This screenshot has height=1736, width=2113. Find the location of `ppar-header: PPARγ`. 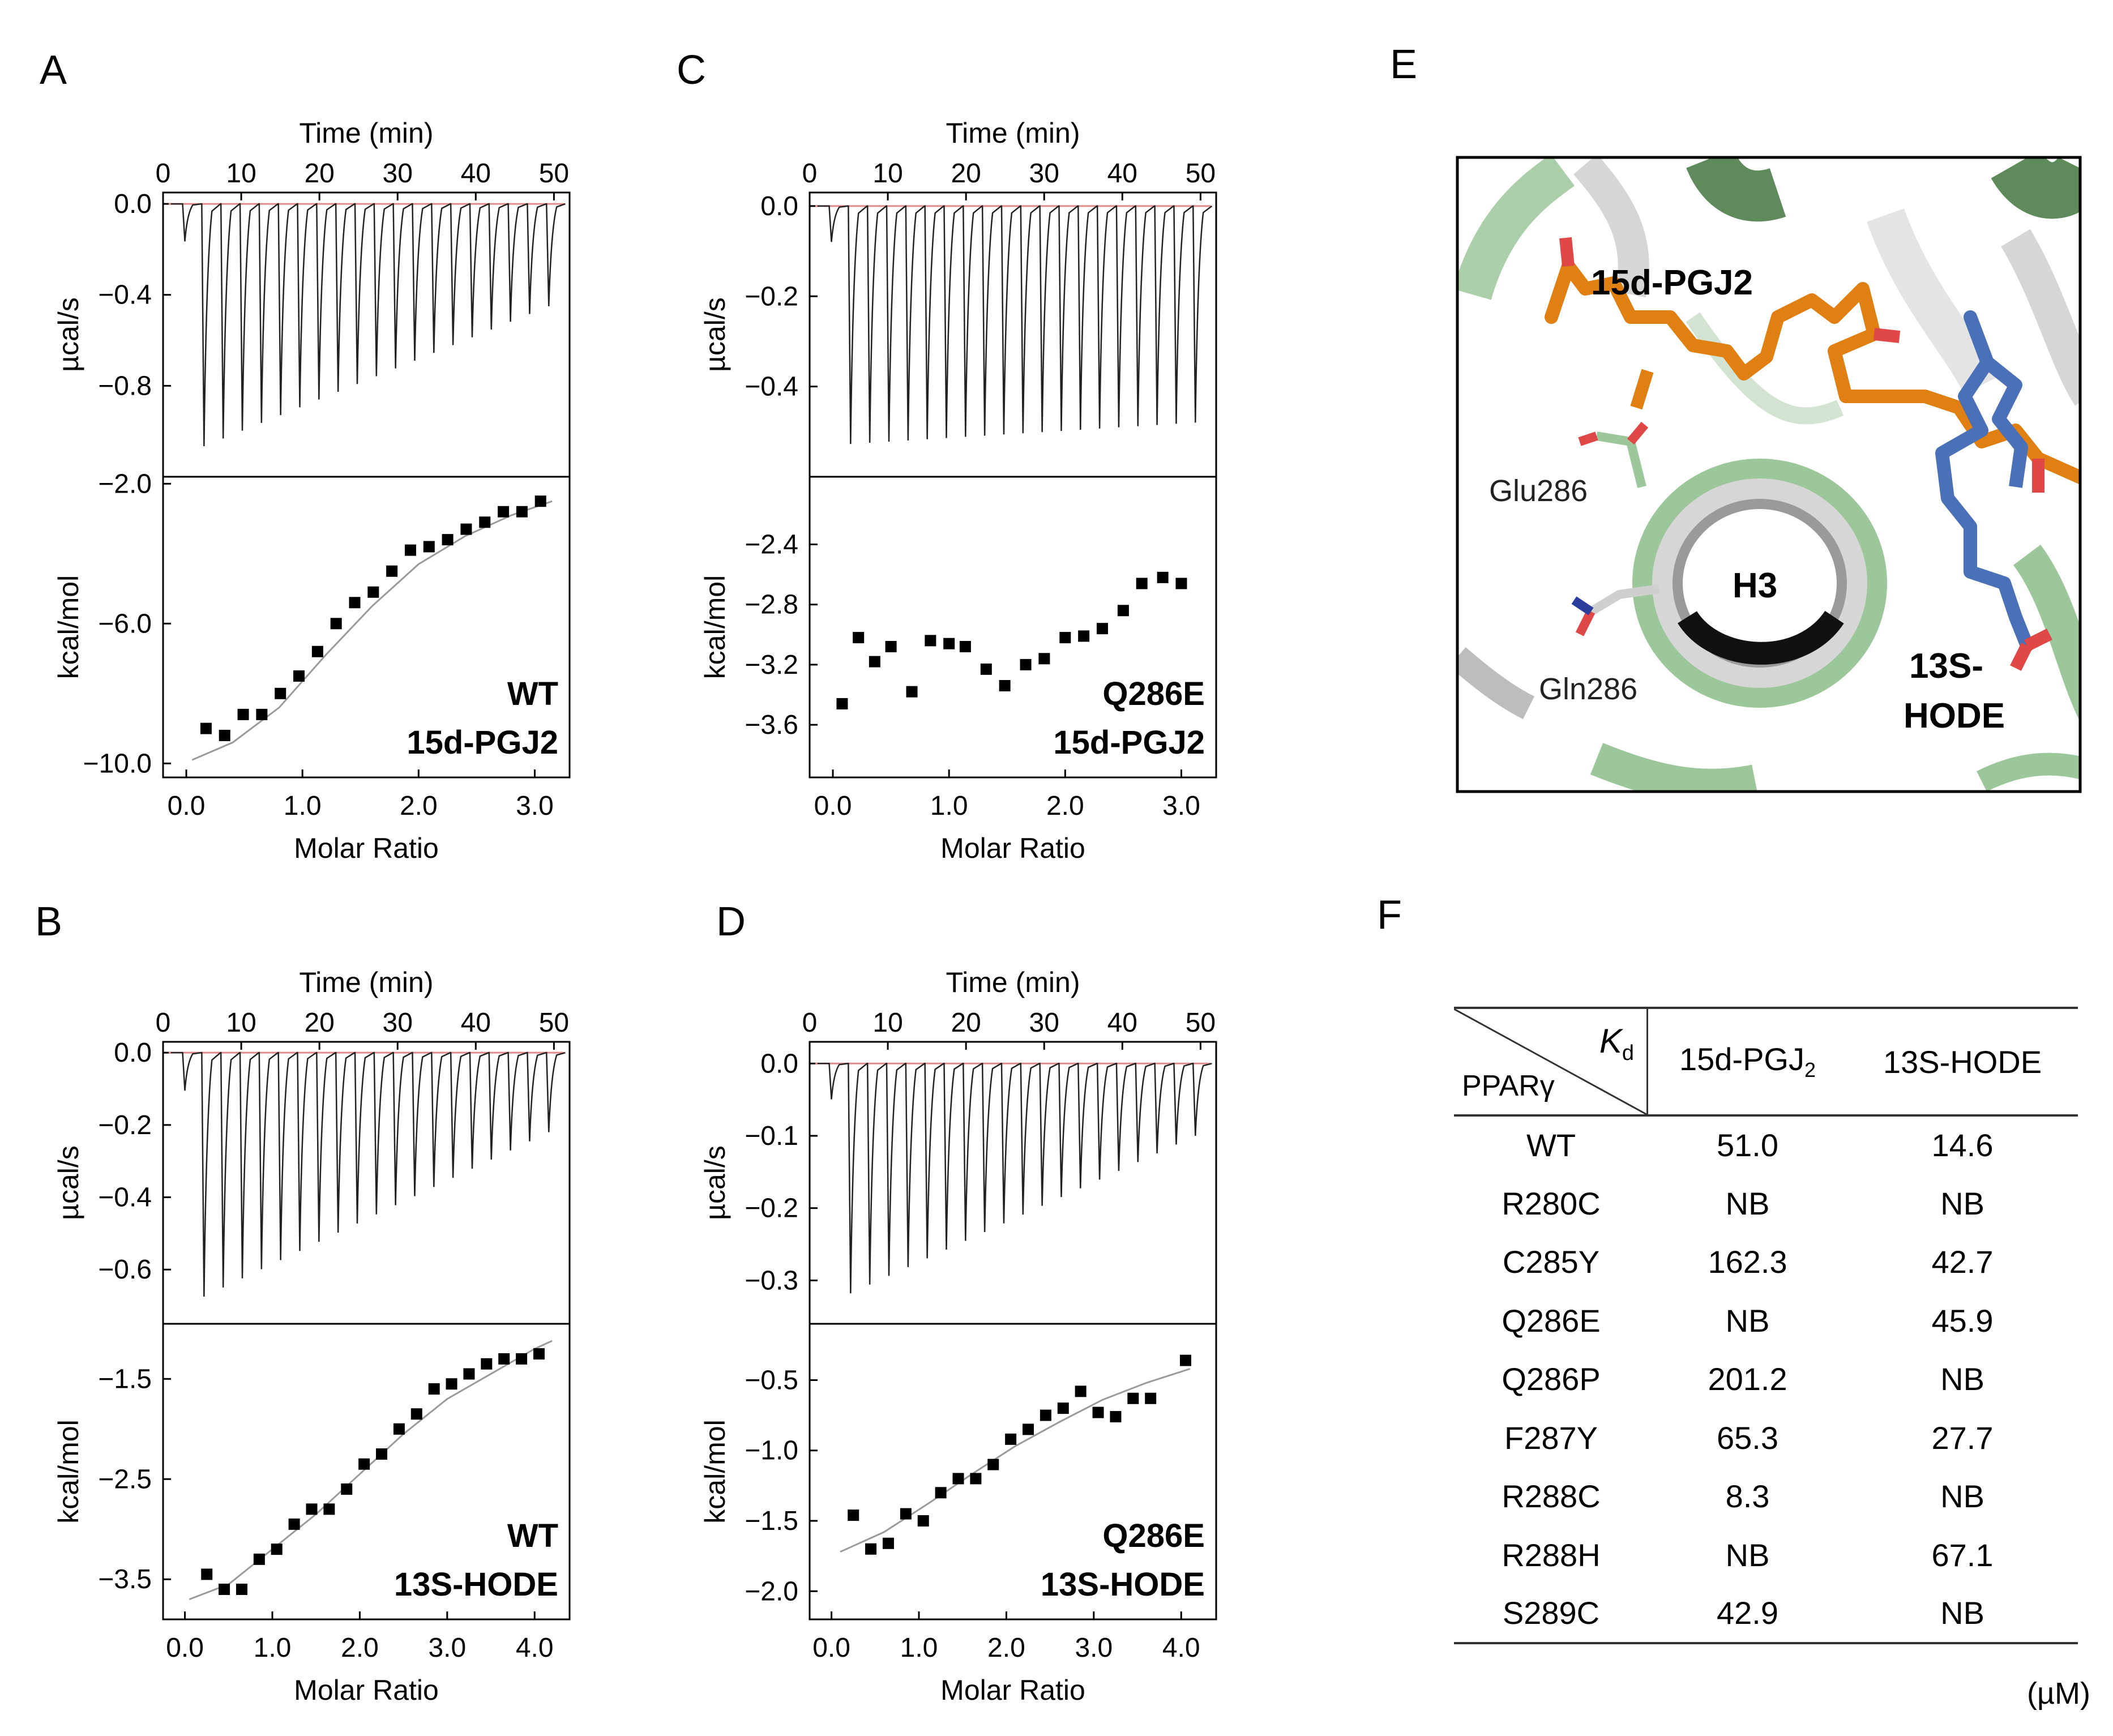

ppar-header: PPARγ is located at coordinates (1509, 1086).